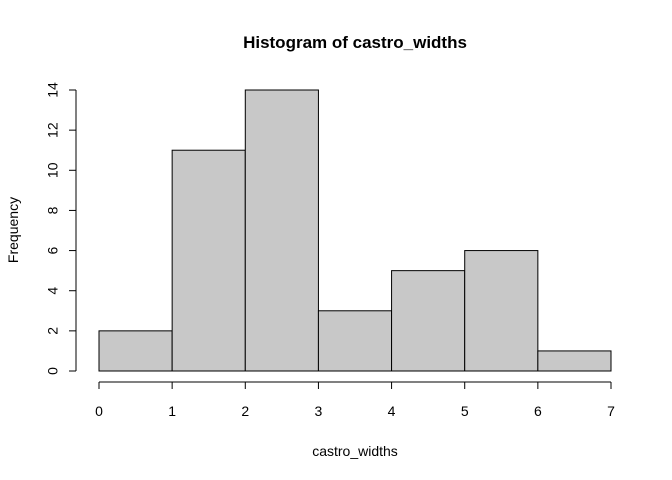  I want to click on x-tick-label-6: 6, so click(538, 411).